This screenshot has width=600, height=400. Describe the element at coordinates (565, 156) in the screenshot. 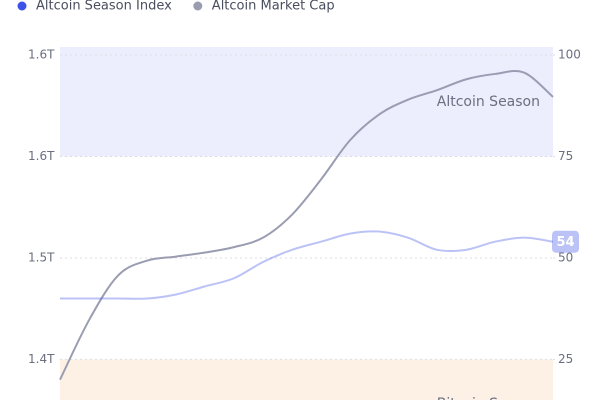

I see `y2-tick-label: 75` at that location.